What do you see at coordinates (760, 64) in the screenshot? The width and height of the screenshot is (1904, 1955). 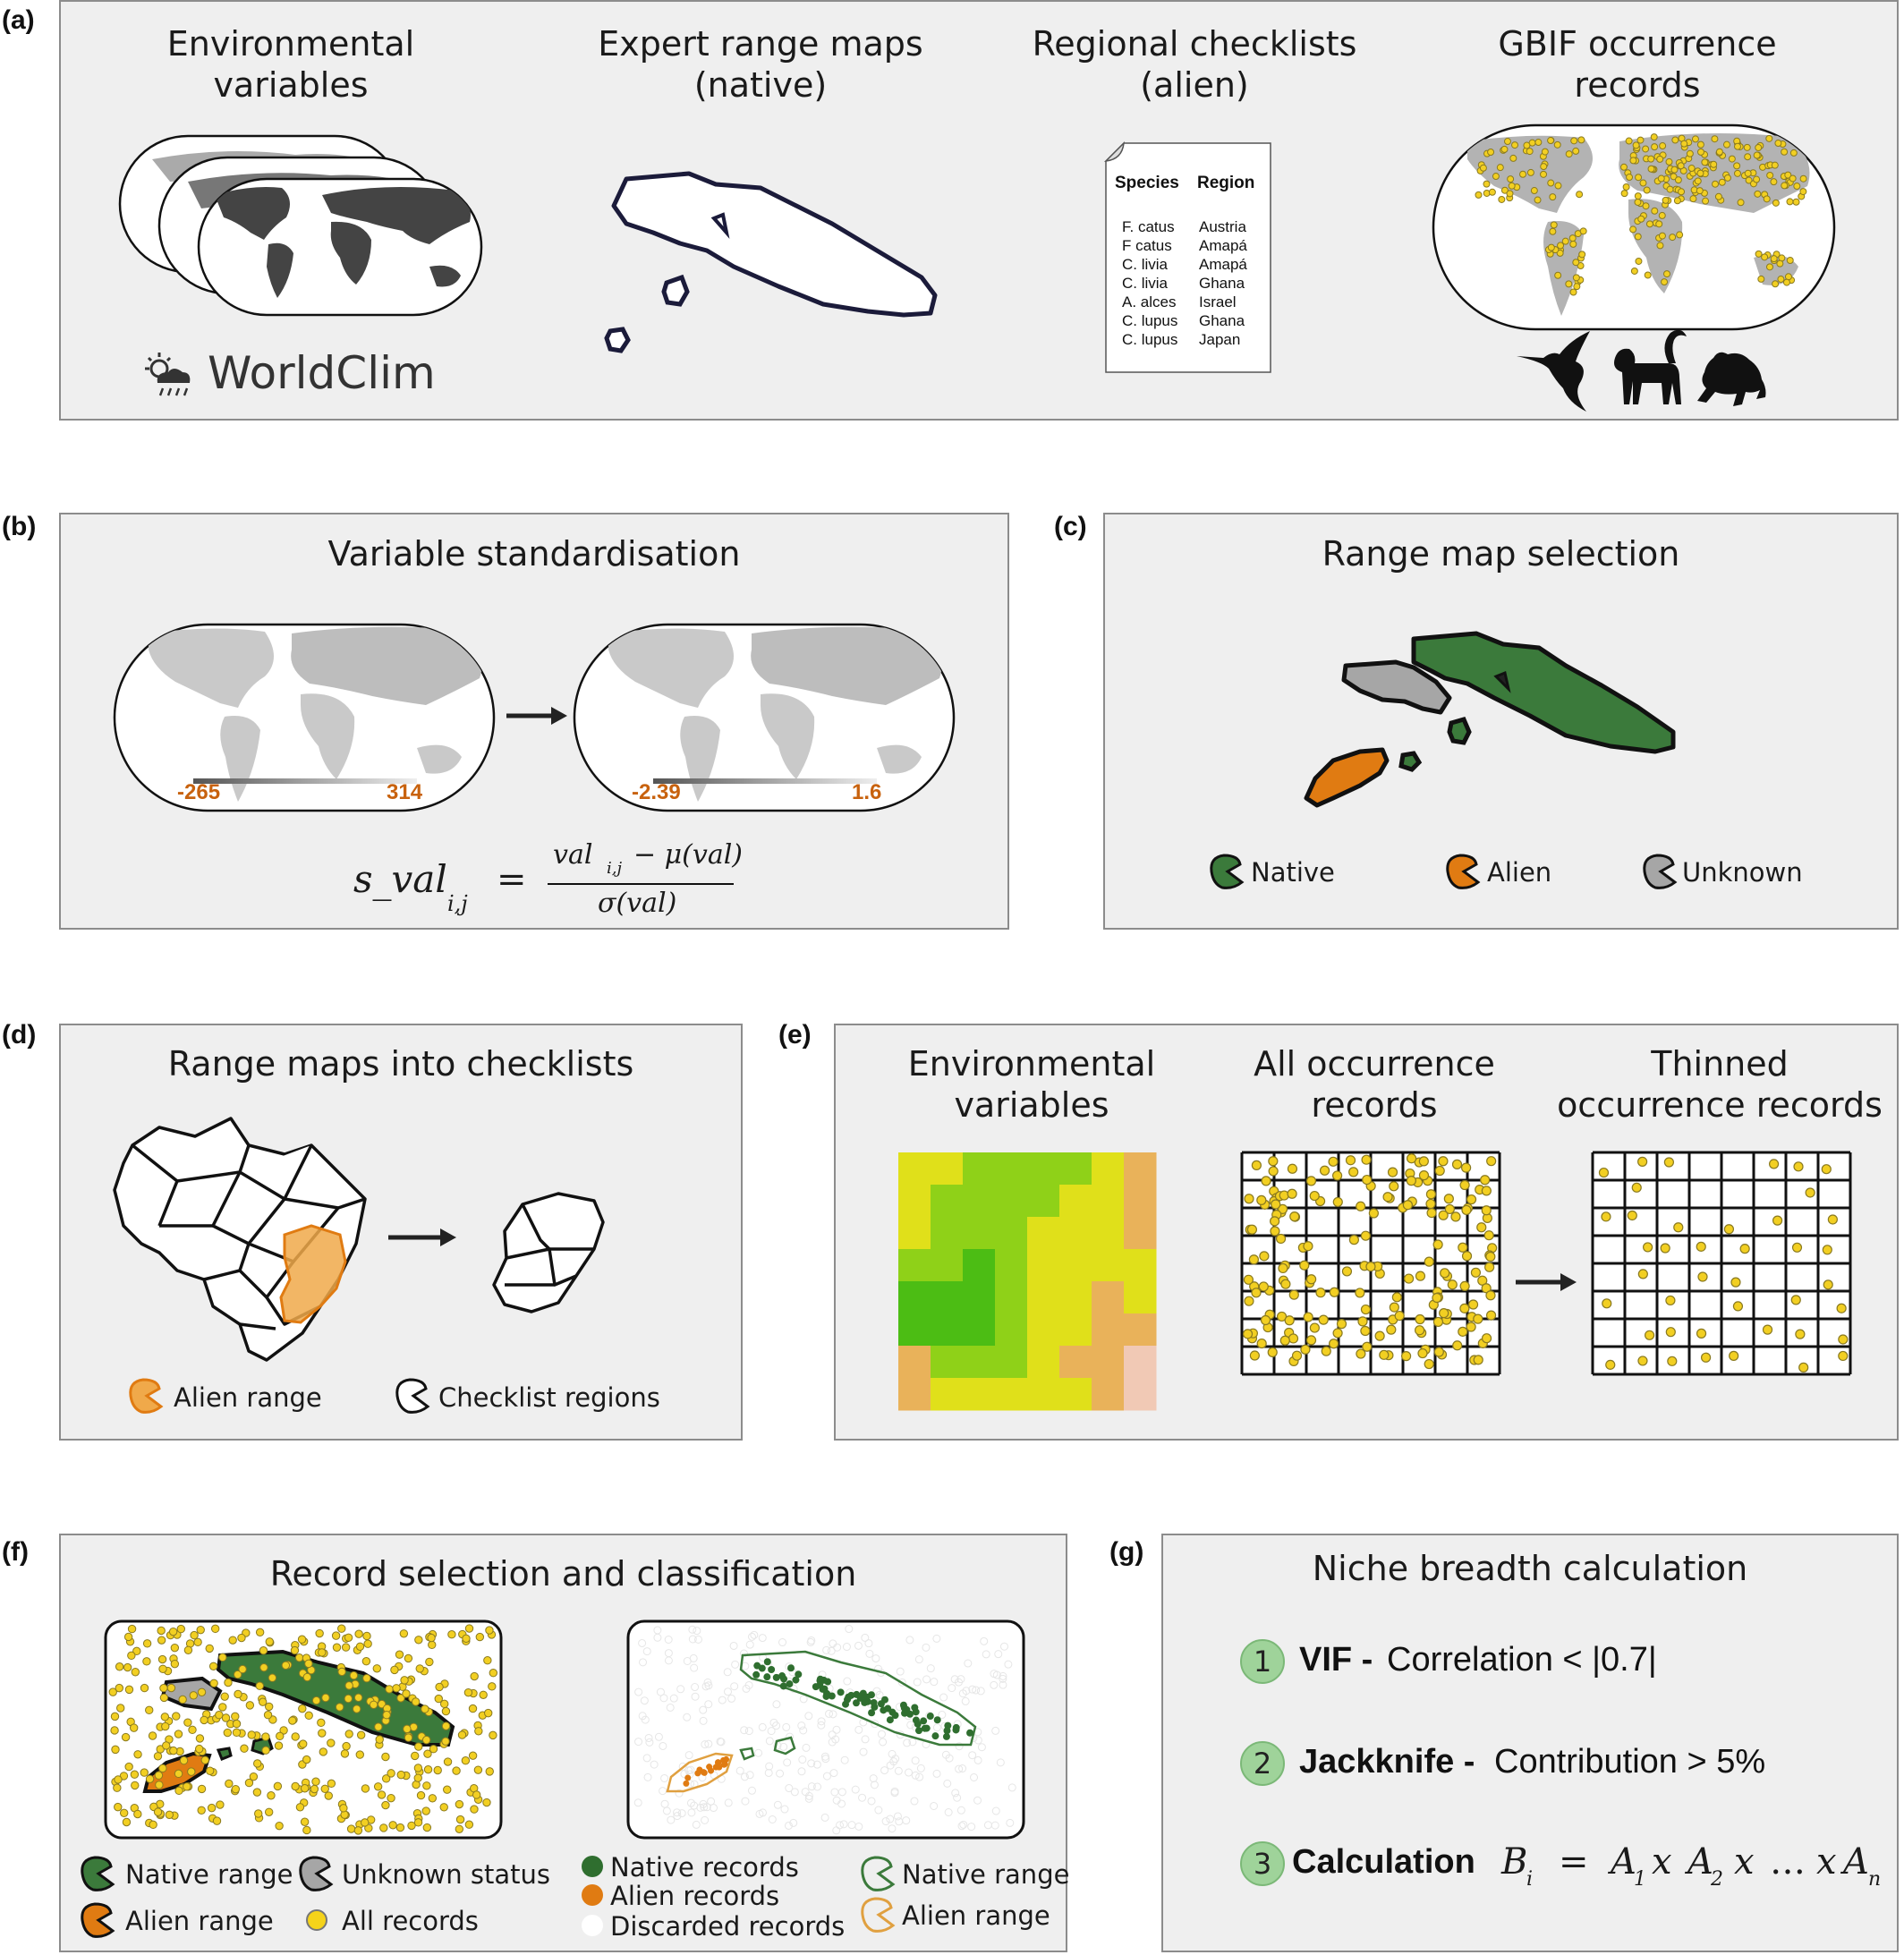 I see `expert-range-title: Expert range maps (native)` at bounding box center [760, 64].